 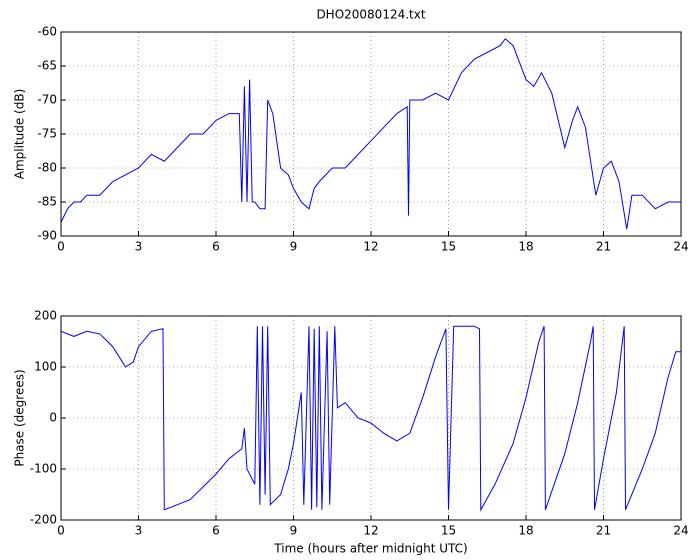 I want to click on x-axis-label: Time (hours after midnight UTC), so click(x=370, y=549).